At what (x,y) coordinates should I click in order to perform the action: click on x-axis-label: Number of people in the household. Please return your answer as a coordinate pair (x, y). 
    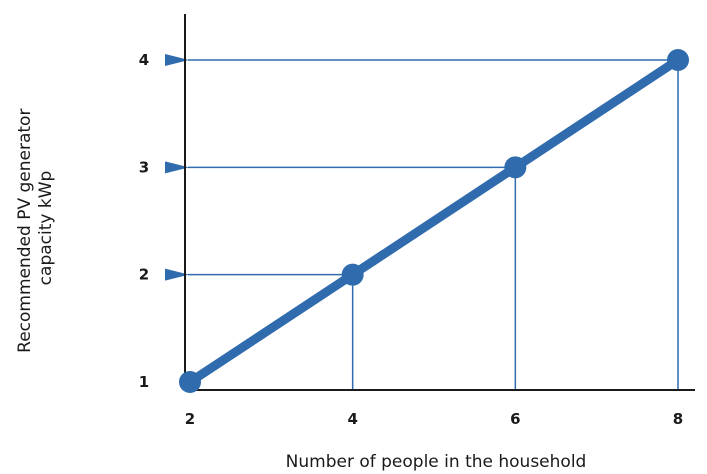
    Looking at the image, I should click on (436, 462).